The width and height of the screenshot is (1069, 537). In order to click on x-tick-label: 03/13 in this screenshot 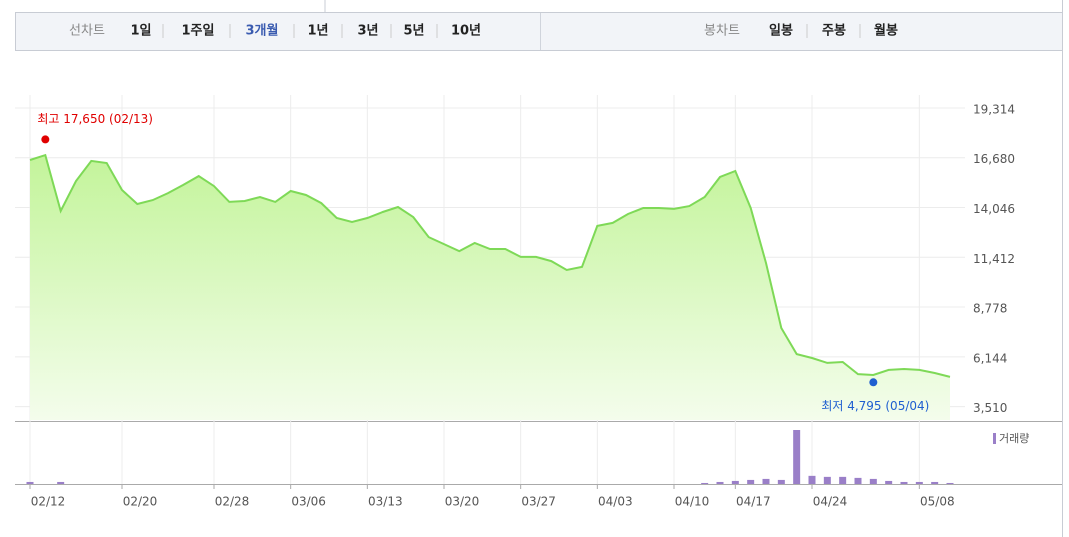, I will do `click(385, 502)`.